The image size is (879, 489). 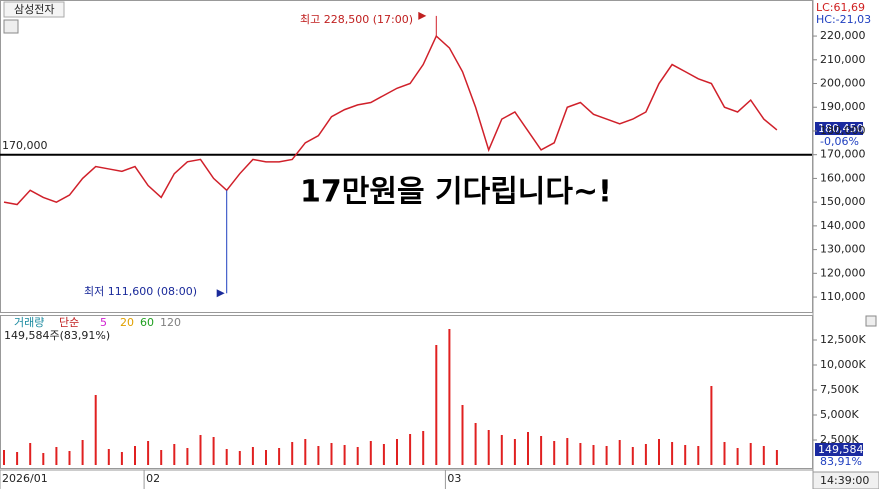 I want to click on ma-legend: 5, so click(x=103, y=322).